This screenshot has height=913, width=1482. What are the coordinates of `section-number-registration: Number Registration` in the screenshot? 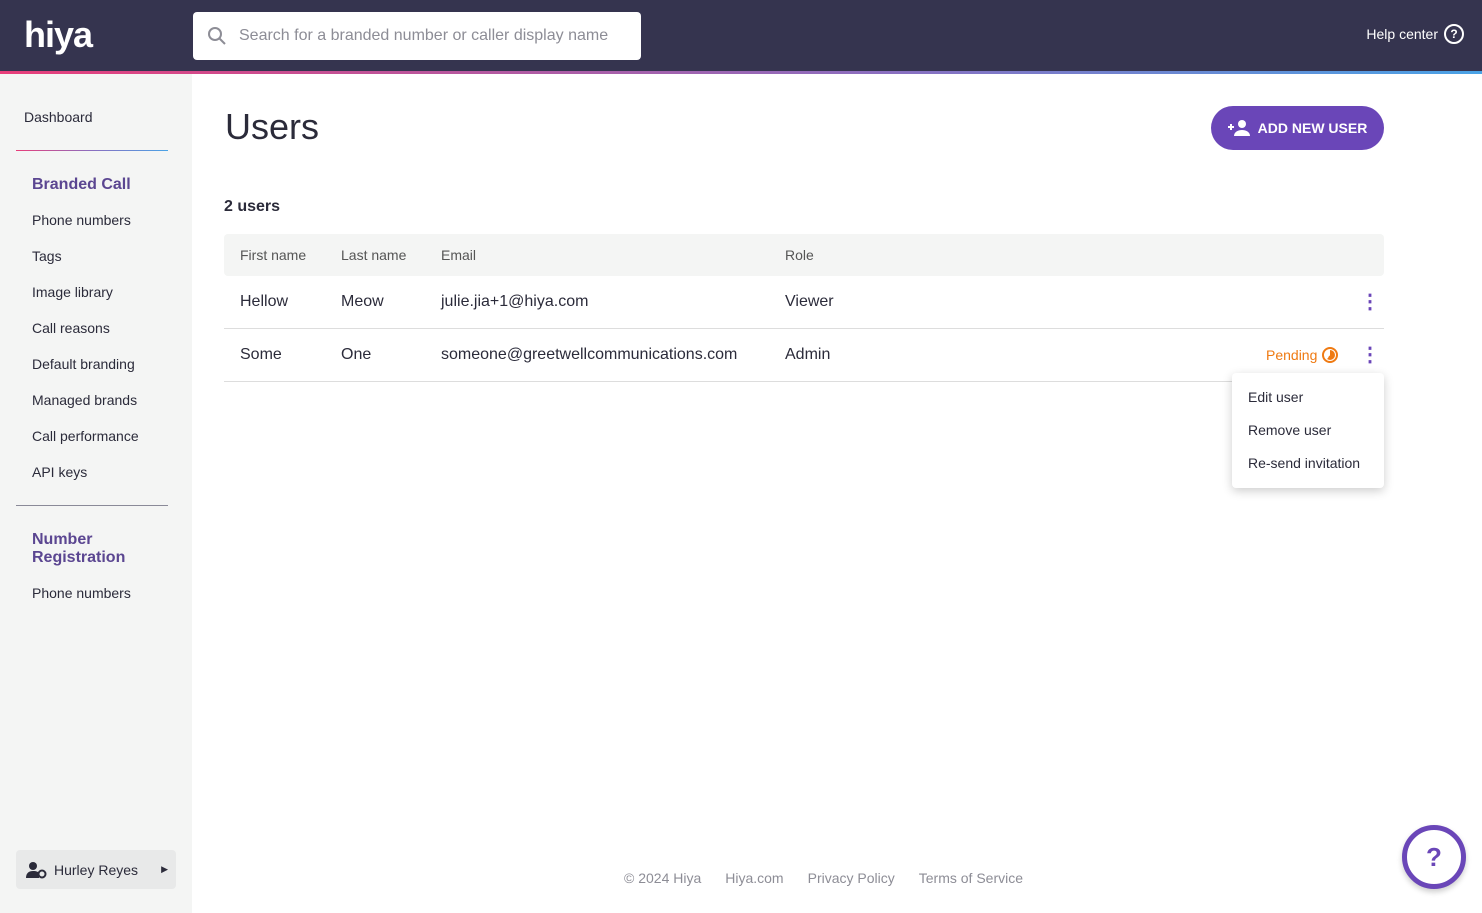 It's located at (78, 549).